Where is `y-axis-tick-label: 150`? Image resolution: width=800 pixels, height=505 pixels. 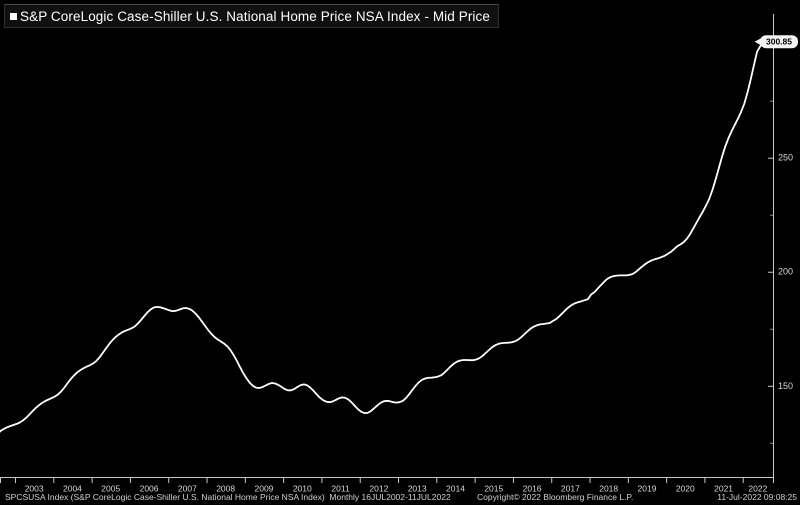
y-axis-tick-label: 150 is located at coordinates (785, 386).